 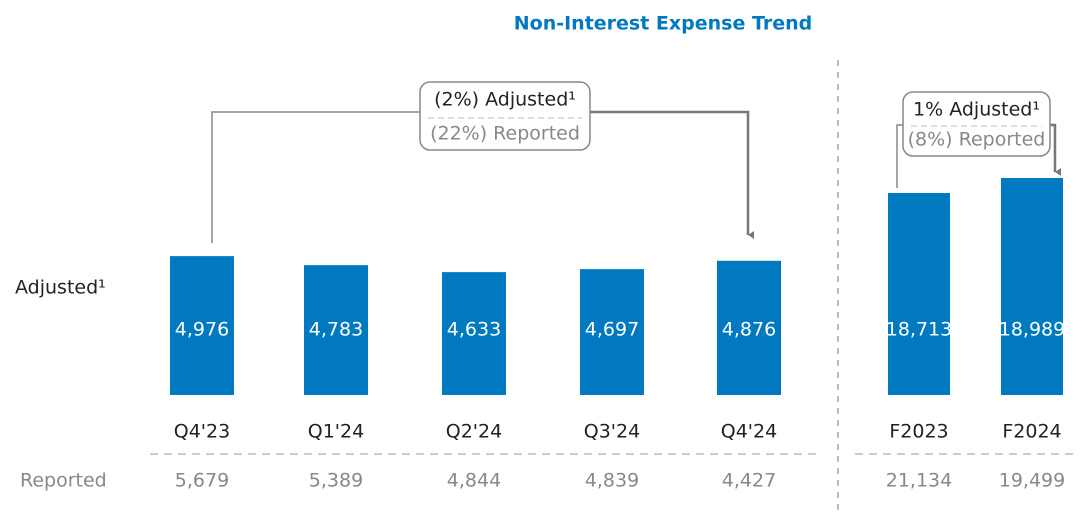 What do you see at coordinates (474, 432) in the screenshot?
I see `x-tick-label: Q2'24` at bounding box center [474, 432].